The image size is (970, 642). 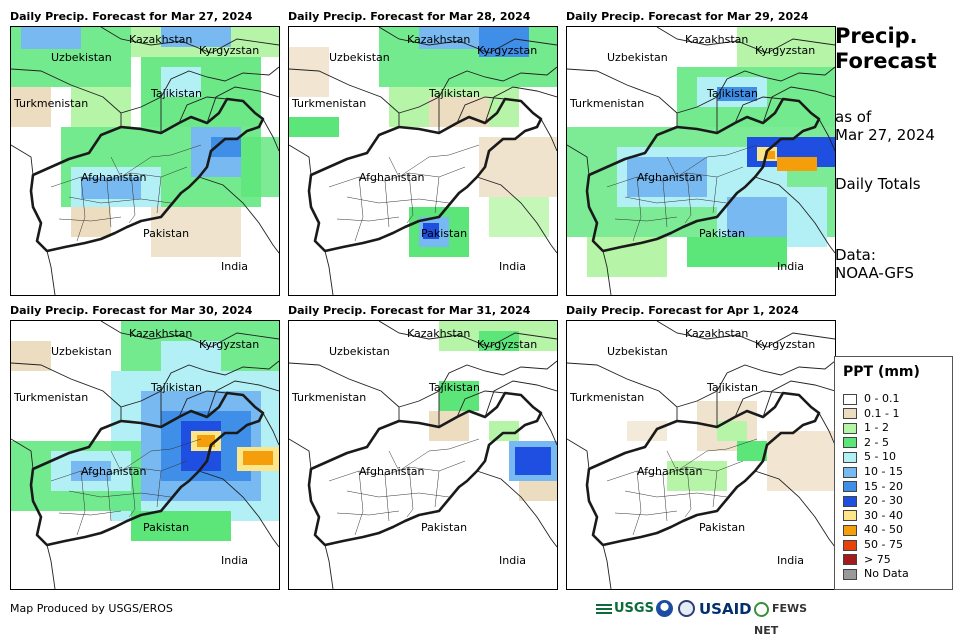 What do you see at coordinates (882, 413) in the screenshot?
I see `legend-label: 0.1 - 1` at bounding box center [882, 413].